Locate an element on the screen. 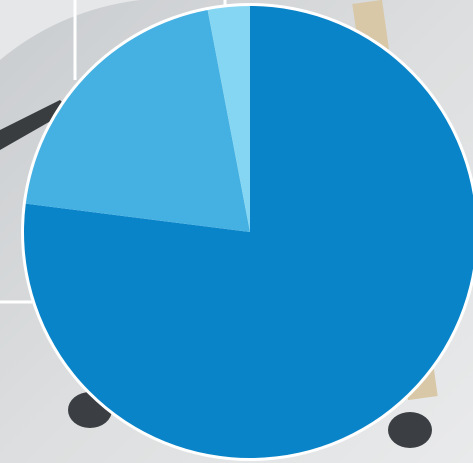 The width and height of the screenshot is (473, 463). wheel is located at coordinates (410, 430).